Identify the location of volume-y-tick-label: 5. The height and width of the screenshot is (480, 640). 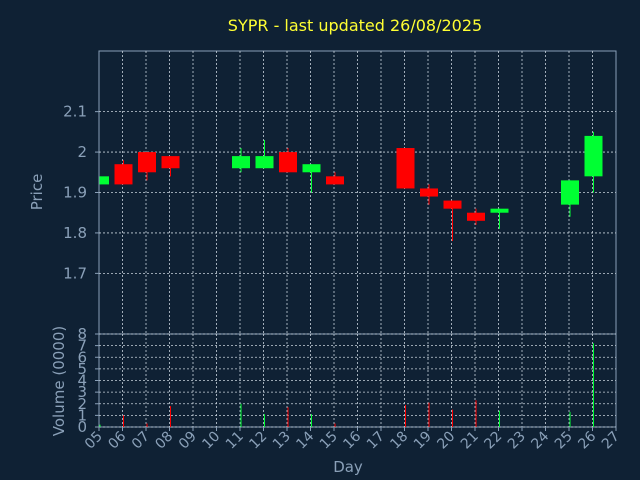
(82, 369).